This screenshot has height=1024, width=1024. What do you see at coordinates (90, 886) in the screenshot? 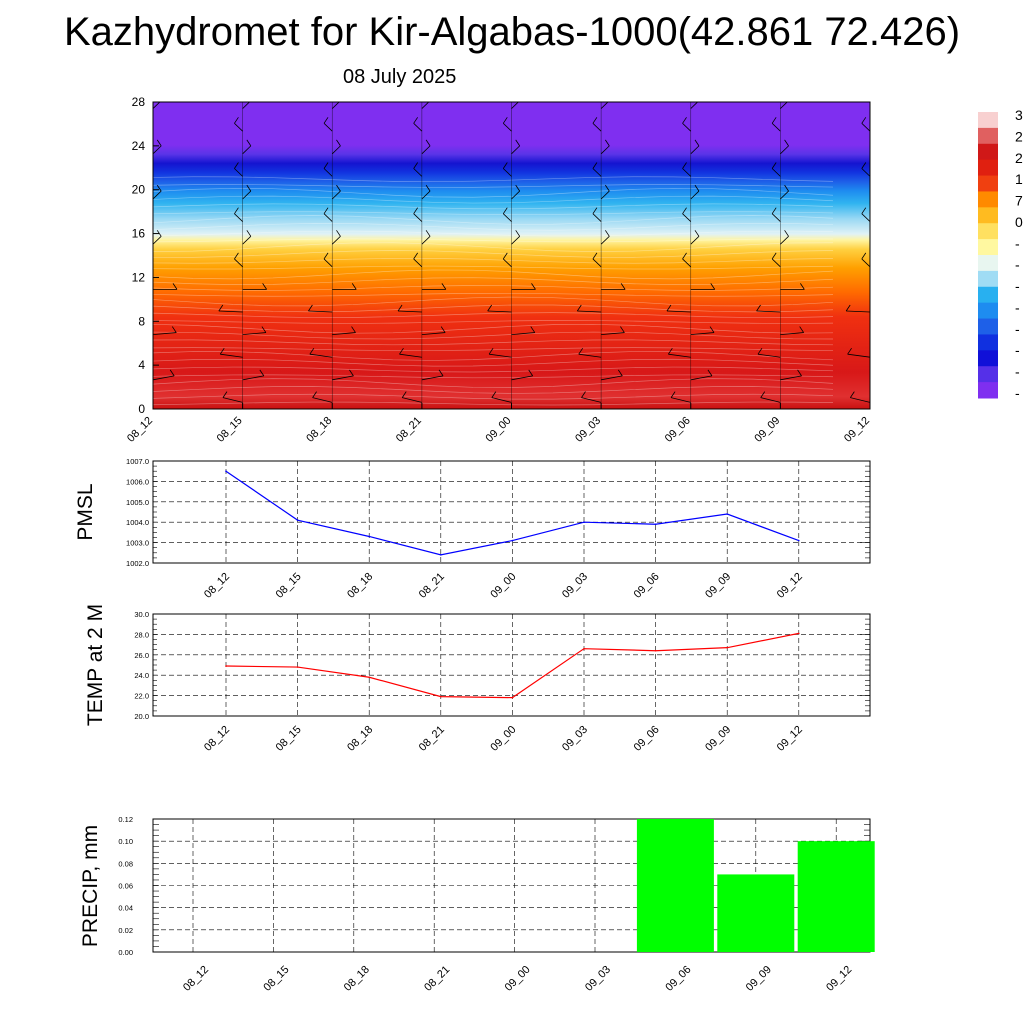
I see `precip-ylabel: PRECIP, mm` at bounding box center [90, 886].